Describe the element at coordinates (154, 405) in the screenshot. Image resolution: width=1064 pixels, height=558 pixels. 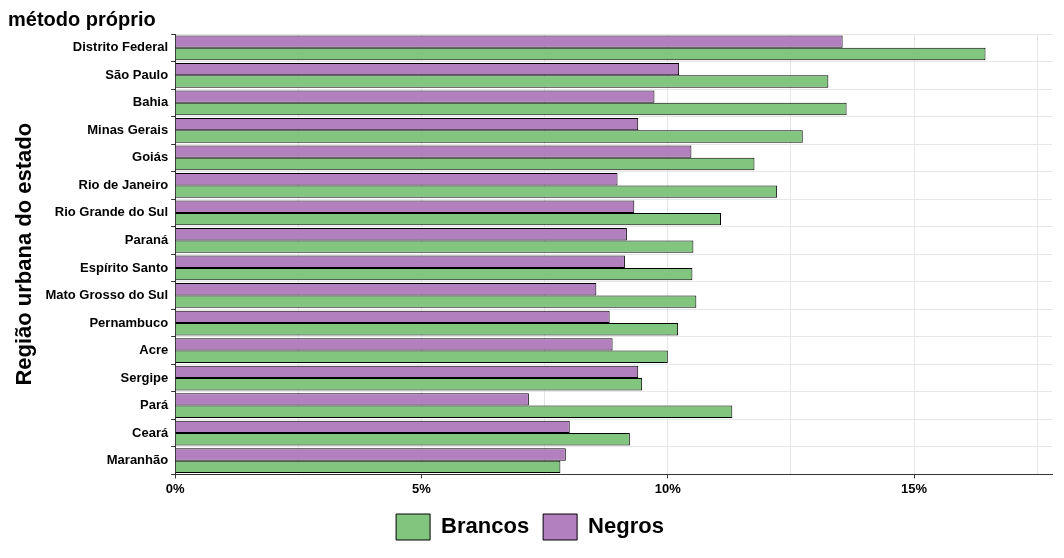
I see `y-tick-label: Pará` at that location.